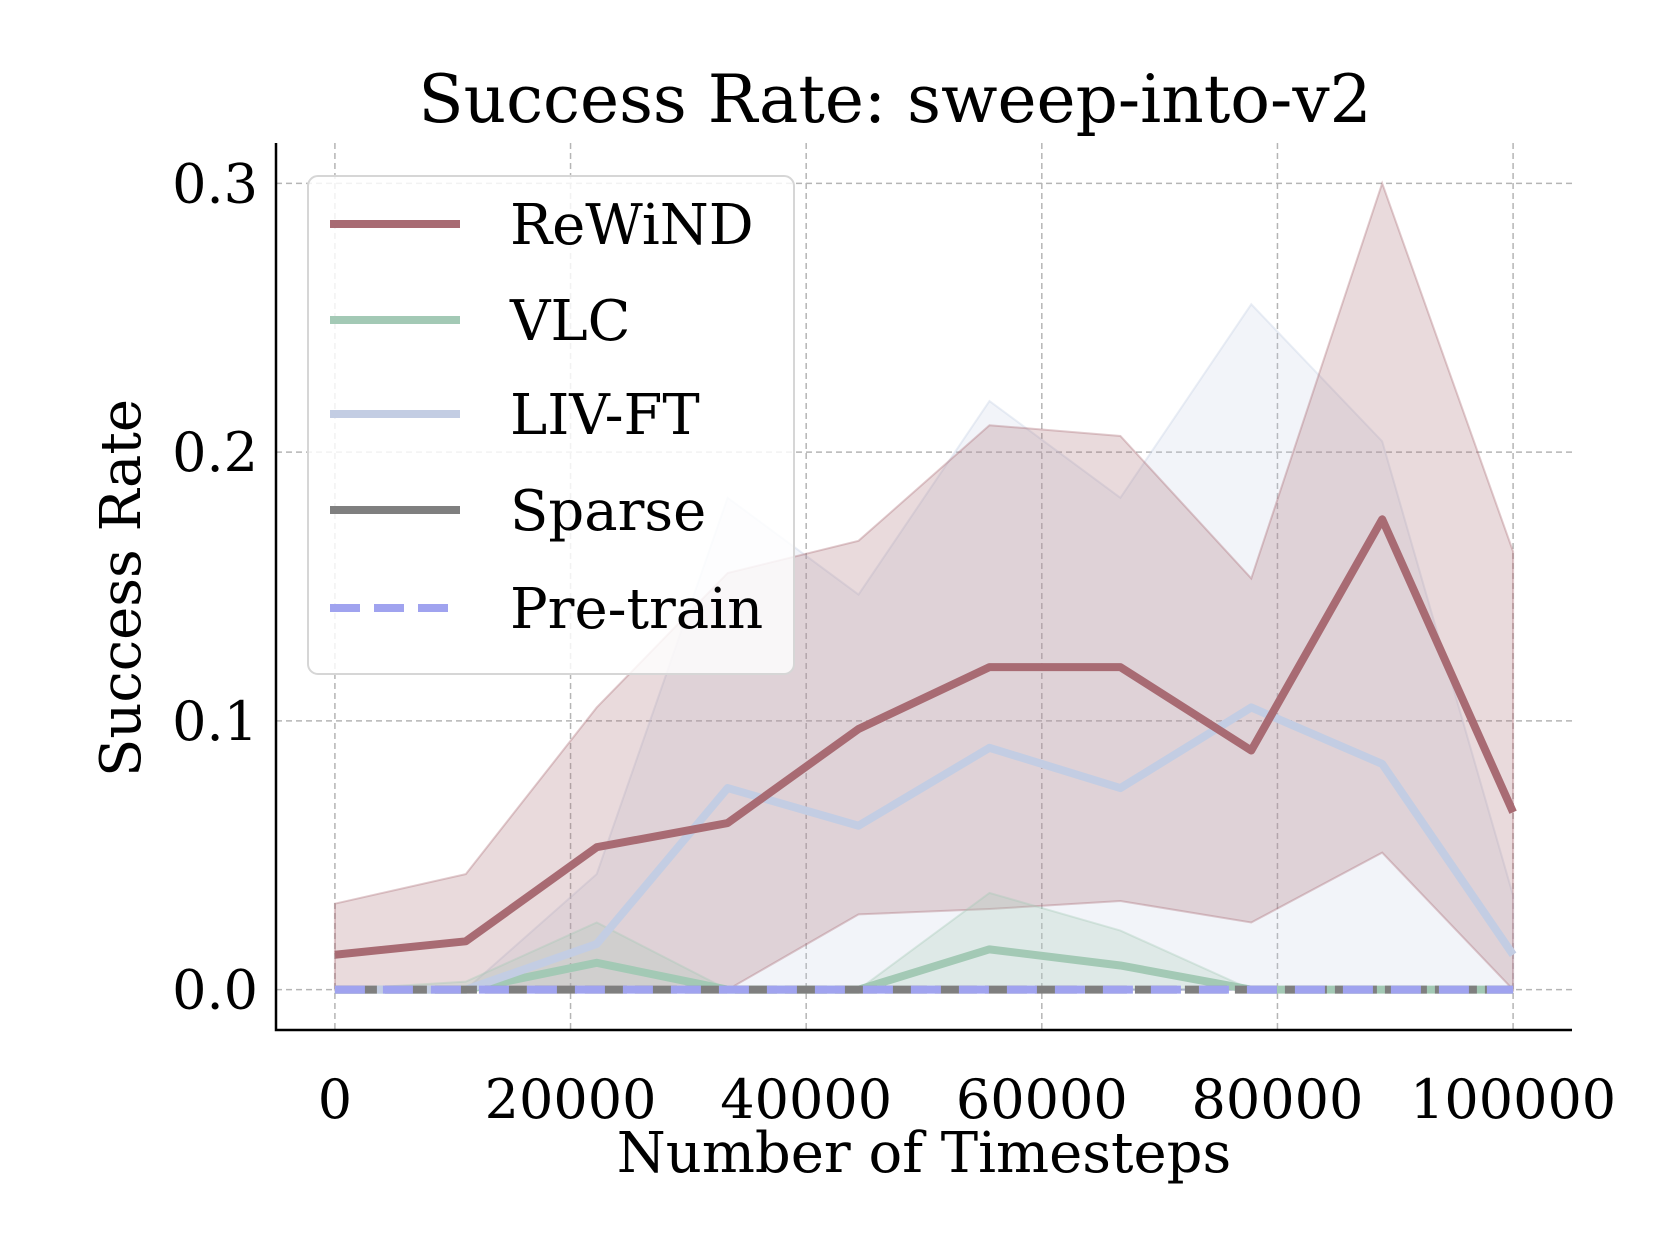 This screenshot has height=1246, width=1661. Describe the element at coordinates (1278, 1099) in the screenshot. I see `x-tick-label: 80000` at that location.